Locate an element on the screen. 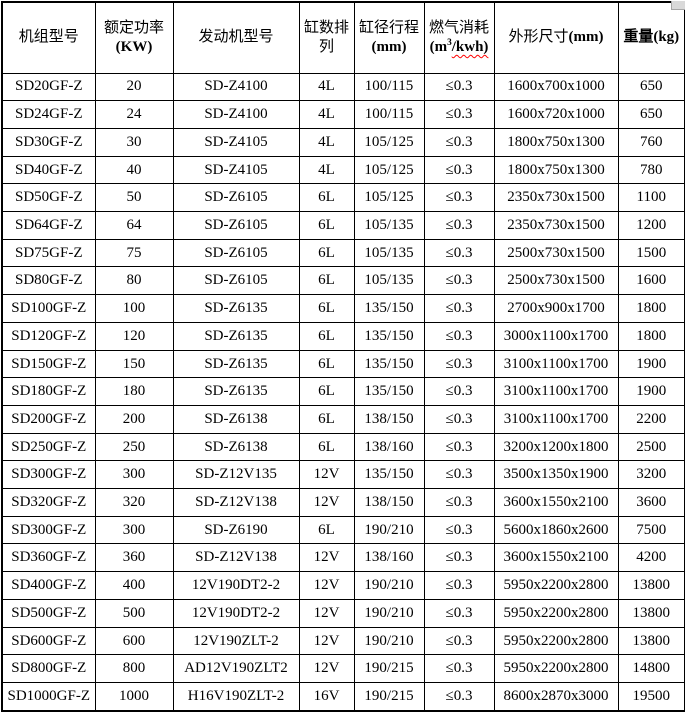 This screenshot has height=714, width=685. cell-weight-kg: 4200 is located at coordinates (651, 558).